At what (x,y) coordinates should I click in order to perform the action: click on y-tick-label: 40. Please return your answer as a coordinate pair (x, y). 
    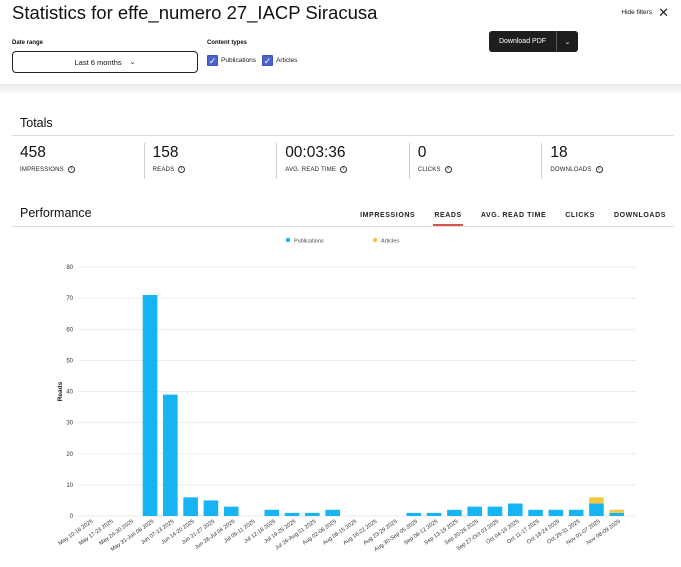
    Looking at the image, I should click on (69, 393).